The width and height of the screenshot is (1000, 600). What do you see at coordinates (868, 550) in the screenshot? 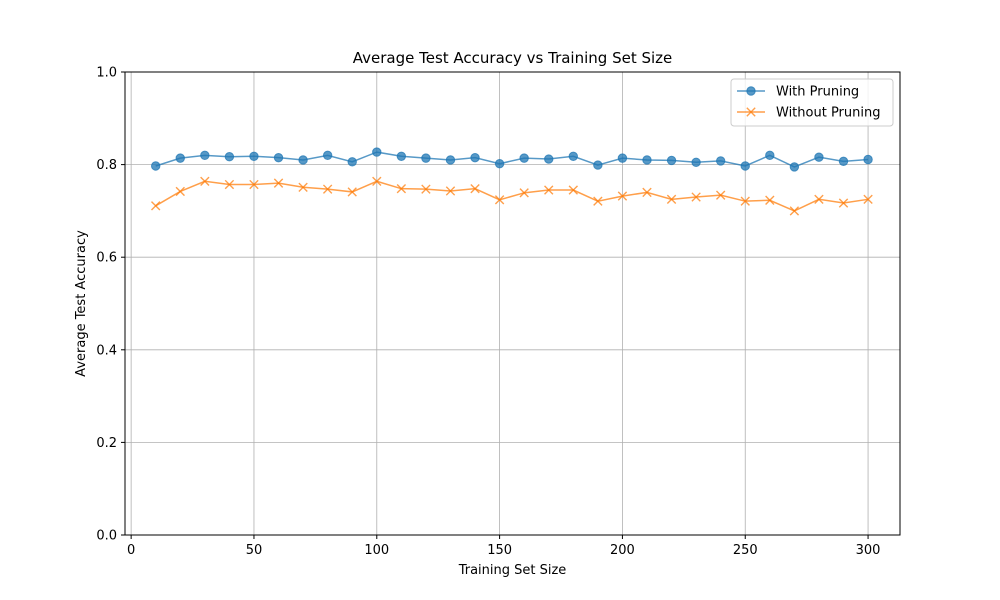
I see `x-tick-label: 300` at bounding box center [868, 550].